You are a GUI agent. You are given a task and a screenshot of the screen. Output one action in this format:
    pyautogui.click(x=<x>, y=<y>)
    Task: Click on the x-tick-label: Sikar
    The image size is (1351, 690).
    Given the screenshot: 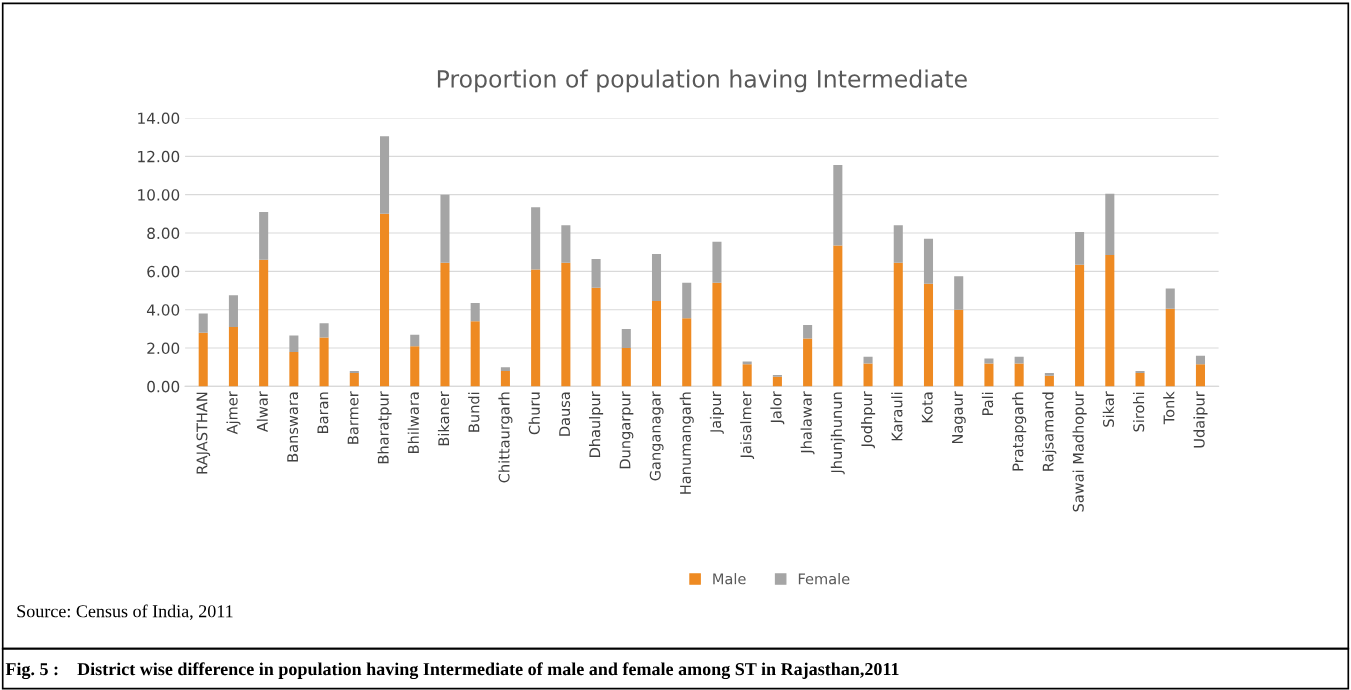 What is the action you would take?
    pyautogui.click(x=1108, y=409)
    